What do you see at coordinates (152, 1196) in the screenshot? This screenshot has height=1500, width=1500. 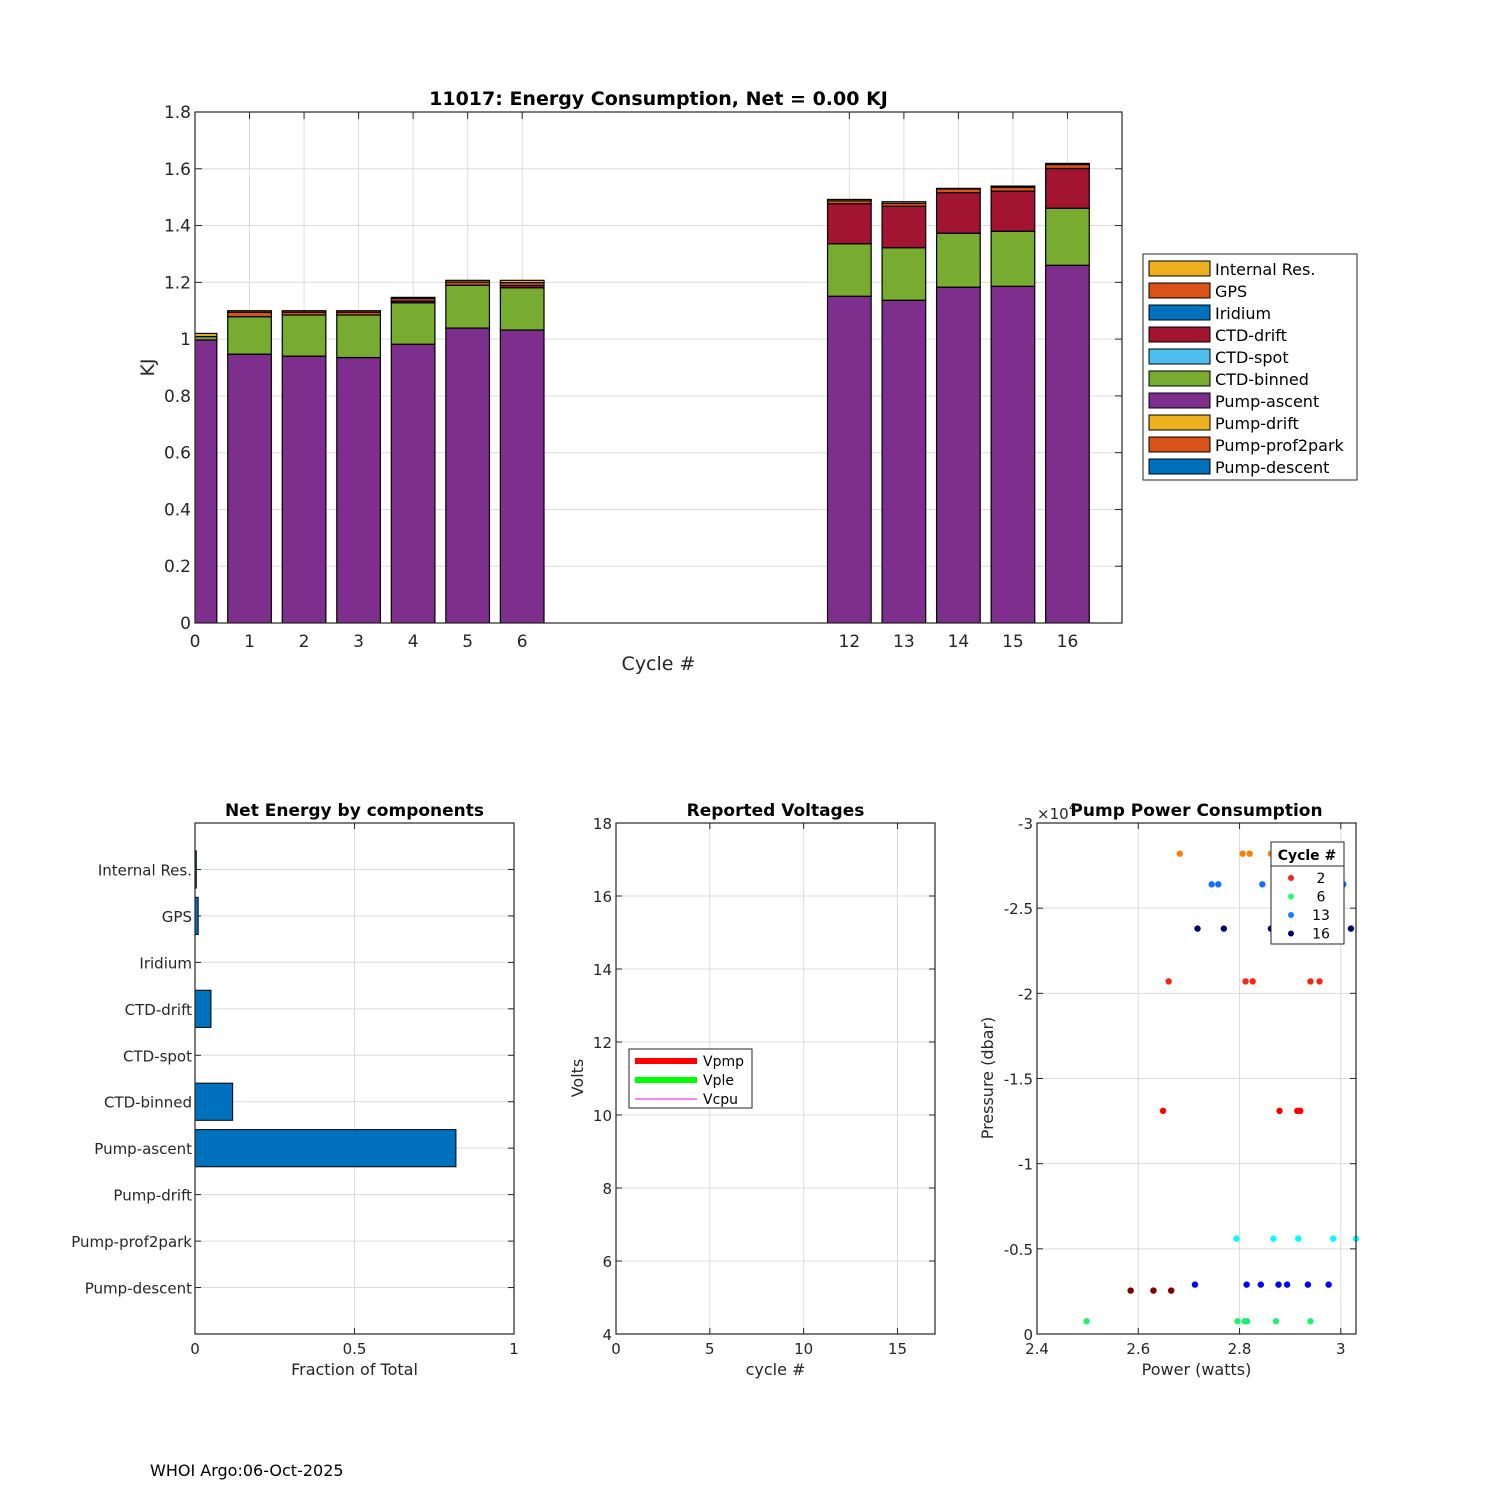 I see `components-category-label: Pump-drift` at bounding box center [152, 1196].